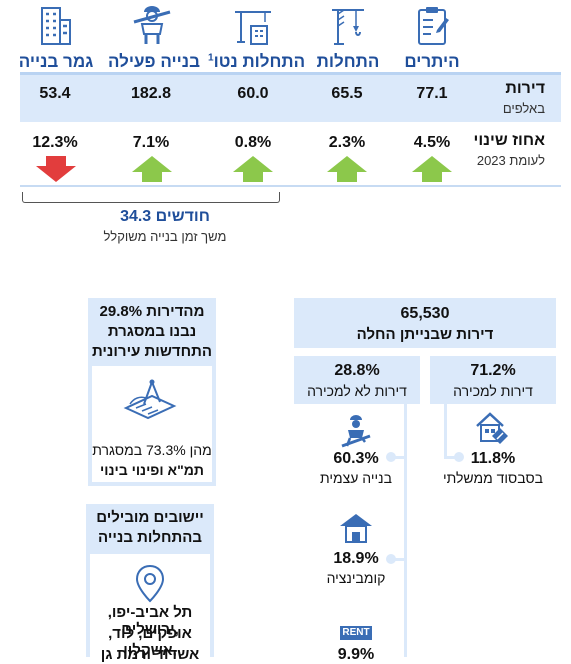 This screenshot has width=571, height=664. Describe the element at coordinates (55, 93) in the screenshot. I see `apartments-value-completed: 53.4` at that location.